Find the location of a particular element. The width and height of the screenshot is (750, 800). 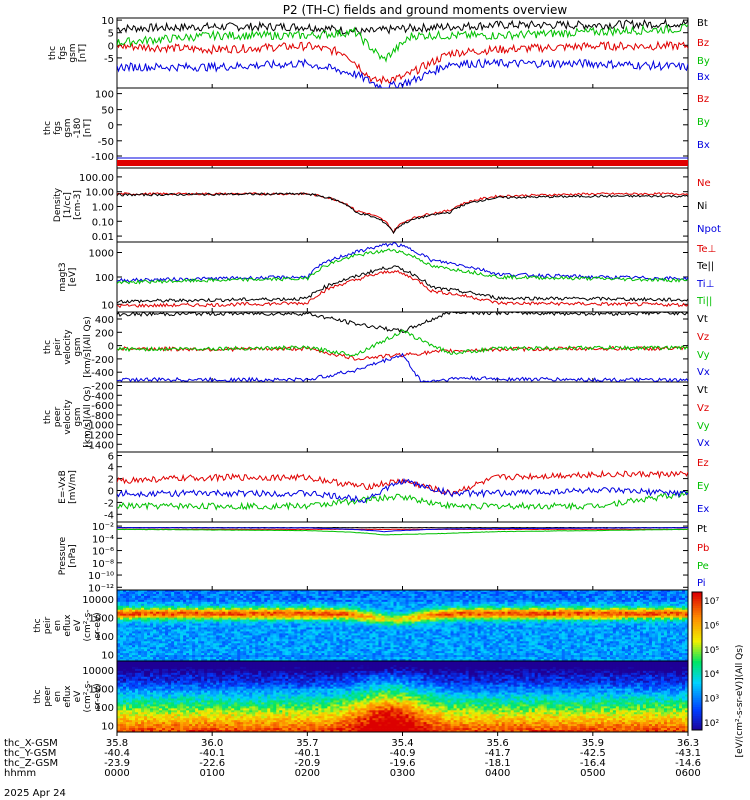

legend-Ti⊥: Ti⊥ is located at coordinates (705, 284).